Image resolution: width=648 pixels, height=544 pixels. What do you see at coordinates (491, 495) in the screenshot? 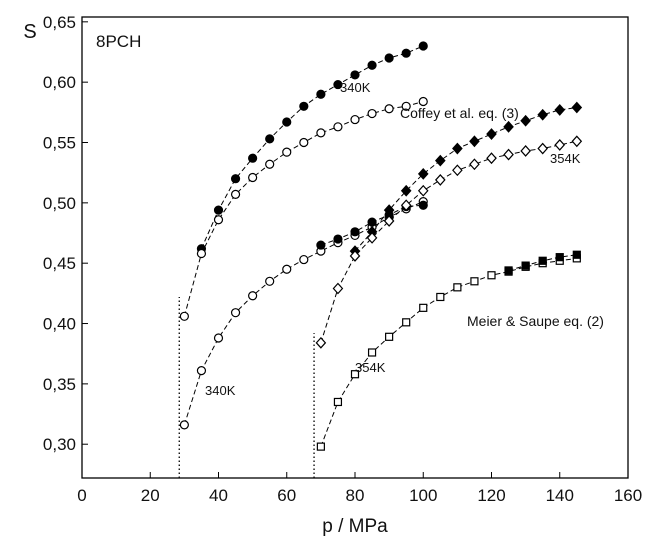
I see `x-tick-label: 120` at bounding box center [491, 495].